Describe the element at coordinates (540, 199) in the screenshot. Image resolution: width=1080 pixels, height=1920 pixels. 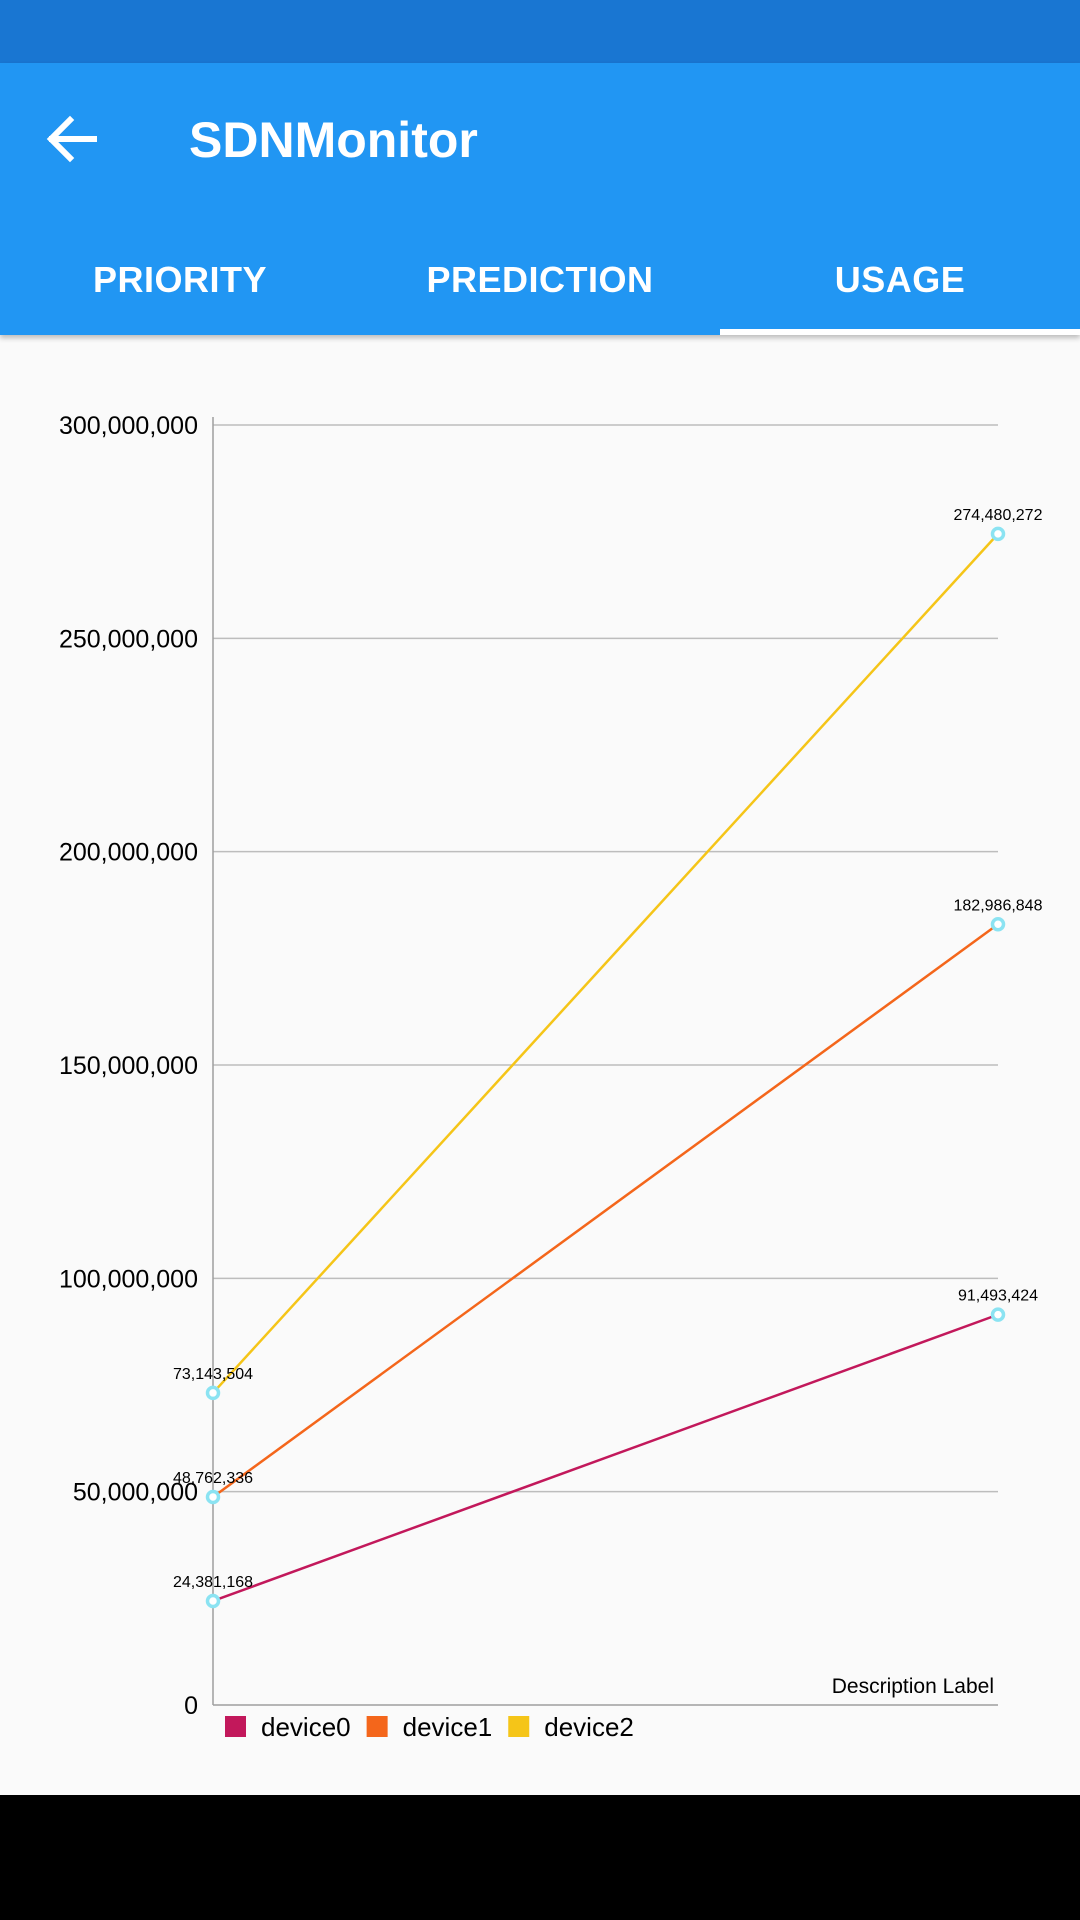
I see `app-bar: SDNMonitor PRIORITY PREDICTION USAGE` at that location.